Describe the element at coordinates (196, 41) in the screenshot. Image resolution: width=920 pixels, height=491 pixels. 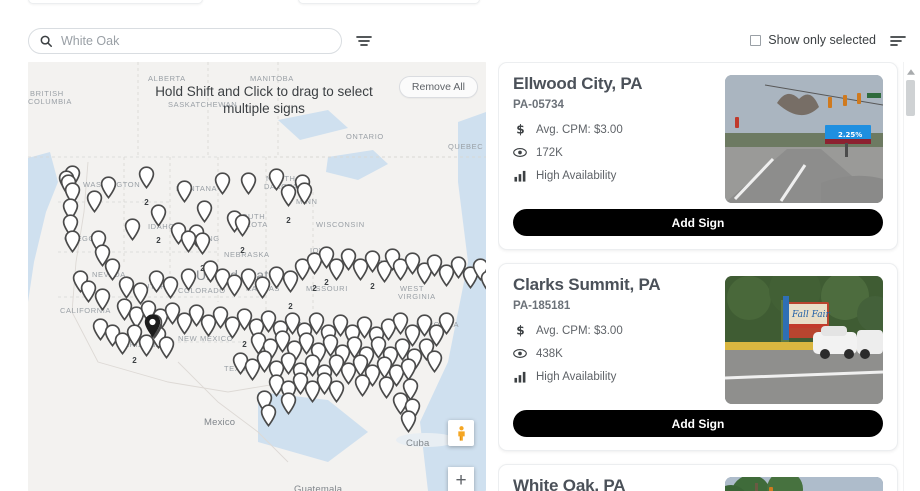
I see `search-input` at that location.